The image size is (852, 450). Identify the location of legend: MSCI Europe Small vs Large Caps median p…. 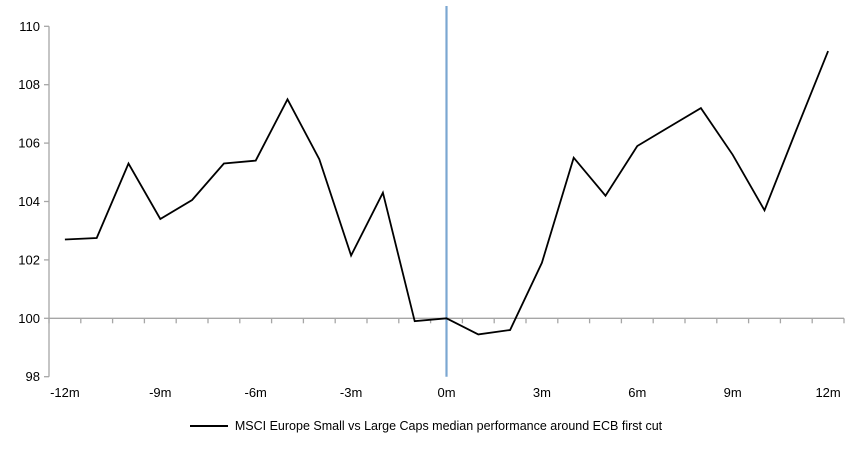
(426, 426).